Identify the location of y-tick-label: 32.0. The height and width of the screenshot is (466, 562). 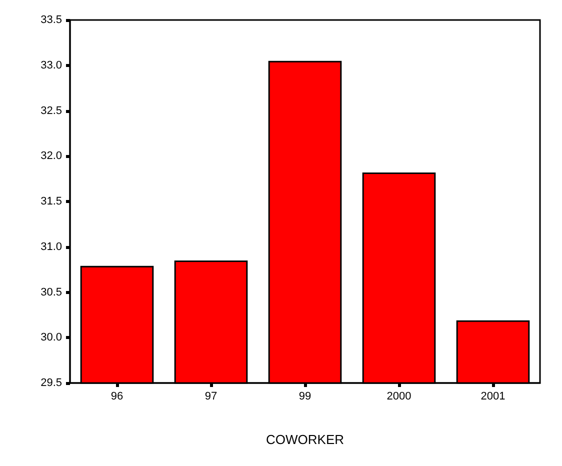
(51, 156).